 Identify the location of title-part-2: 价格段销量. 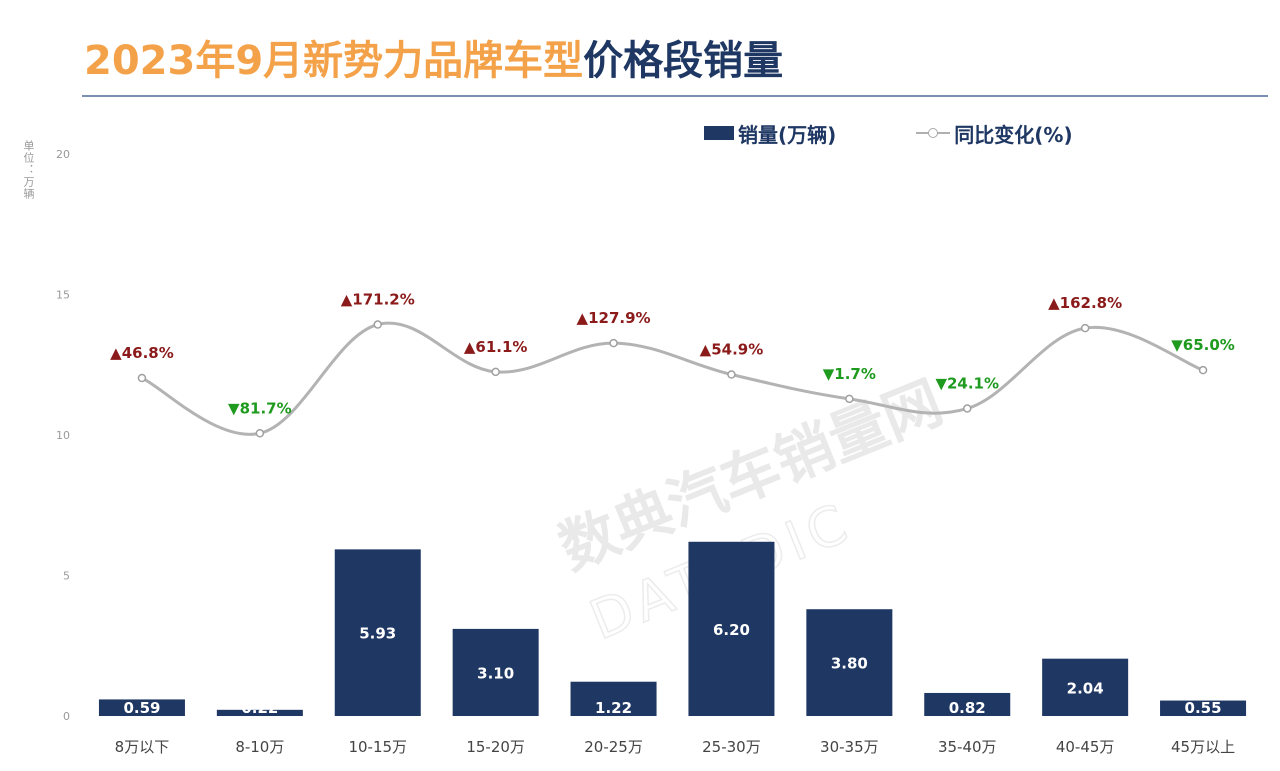
(683, 61).